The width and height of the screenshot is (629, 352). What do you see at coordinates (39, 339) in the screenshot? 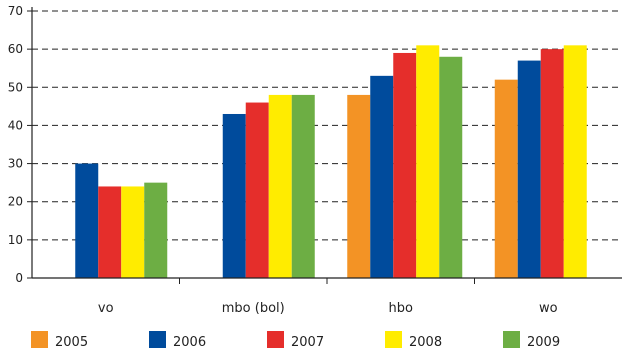
I see `legend-swatch-2005` at bounding box center [39, 339].